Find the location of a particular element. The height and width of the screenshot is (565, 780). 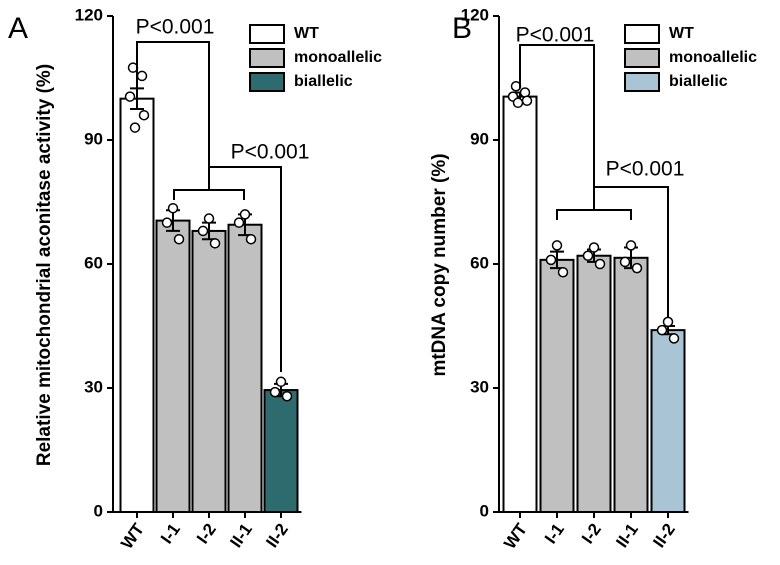

y-axis-label: mtDNA copy number (%) is located at coordinates (439, 264).